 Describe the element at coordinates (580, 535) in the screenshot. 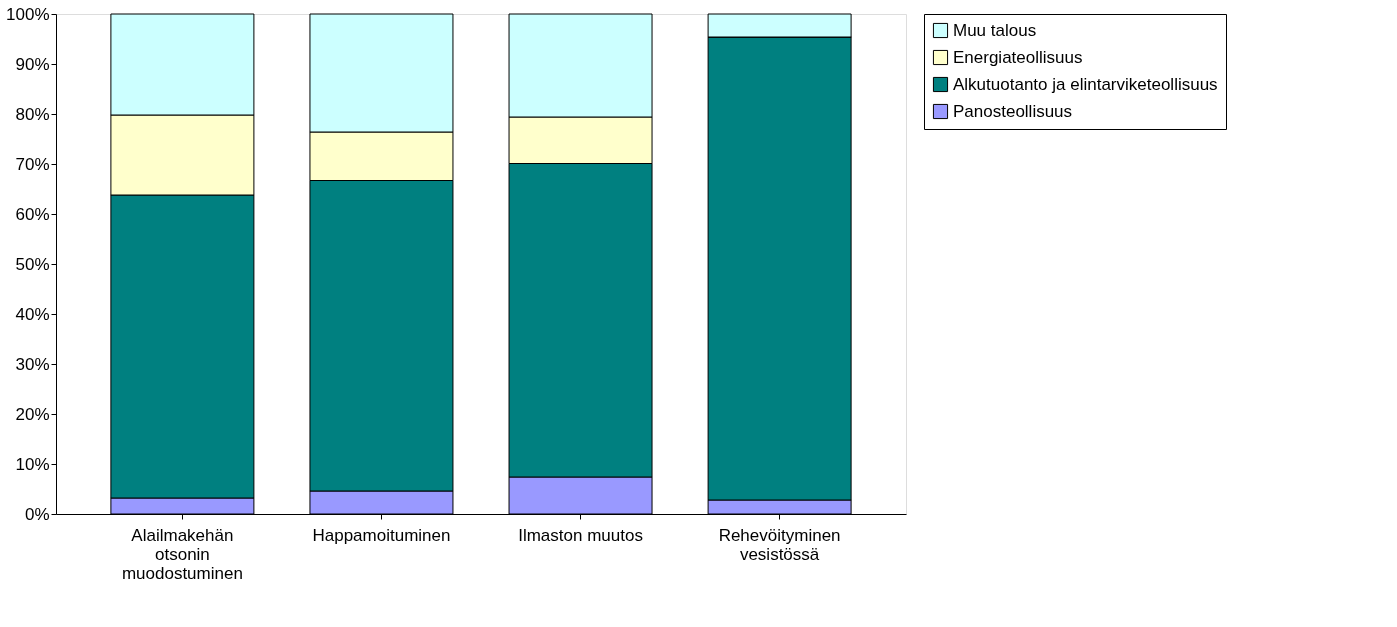

I see `x-tick-label: Ilmaston muutos` at that location.